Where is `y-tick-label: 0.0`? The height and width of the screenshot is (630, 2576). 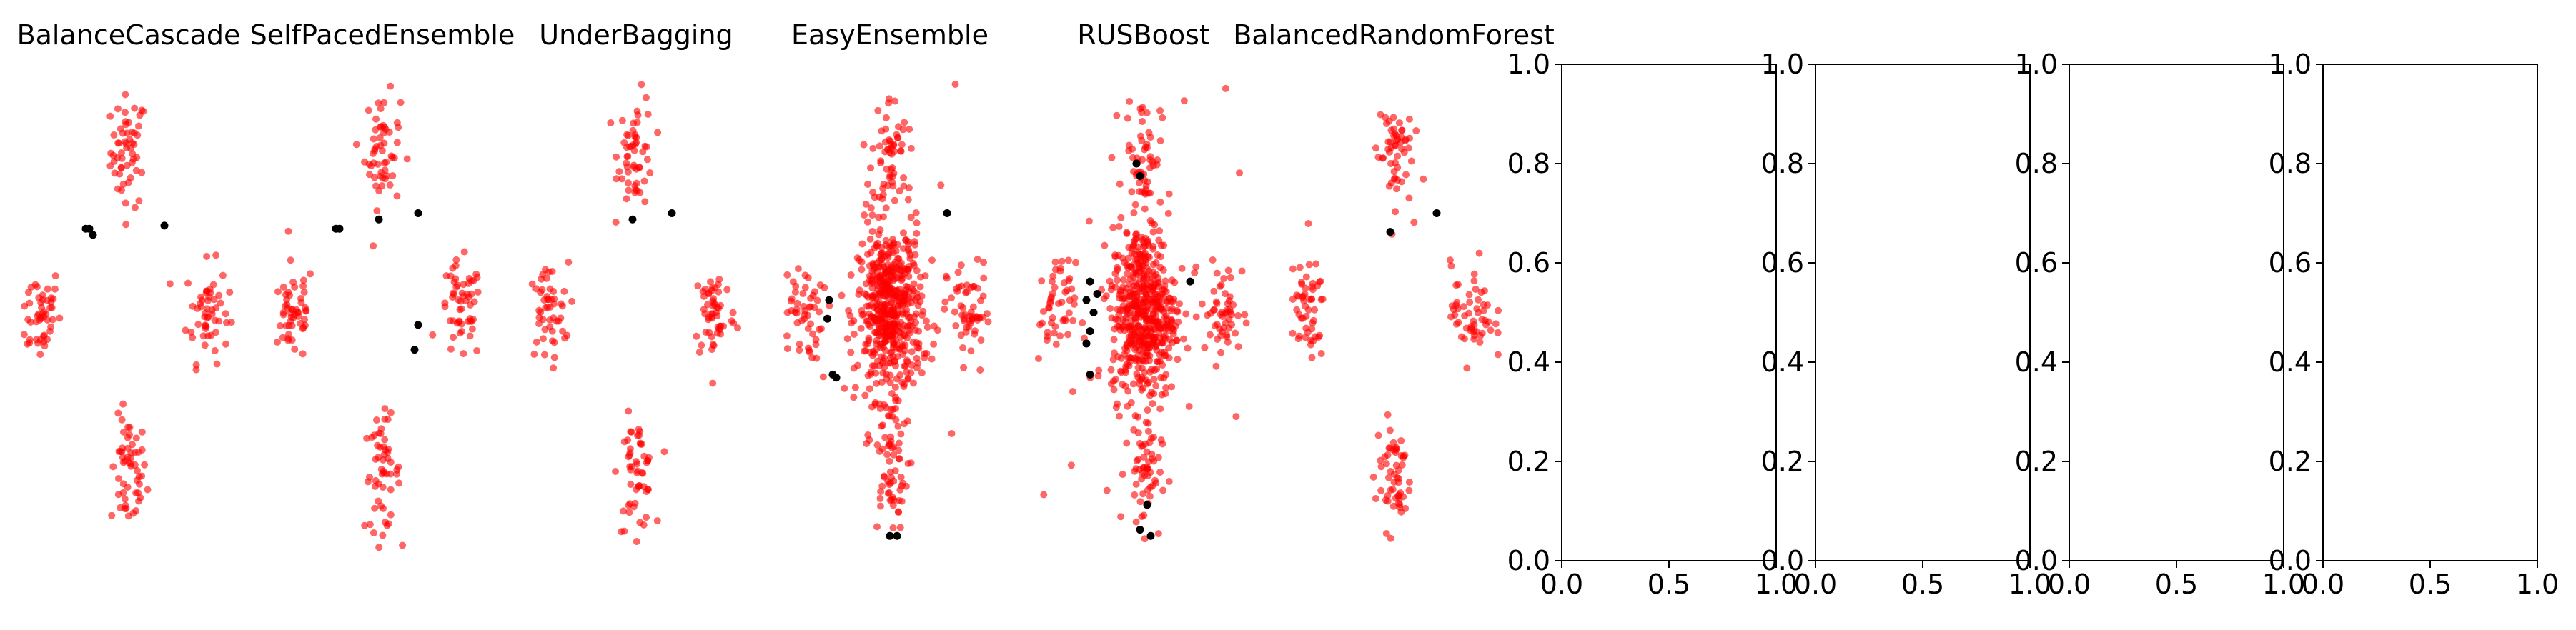 y-tick-label: 0.0 is located at coordinates (2290, 560).